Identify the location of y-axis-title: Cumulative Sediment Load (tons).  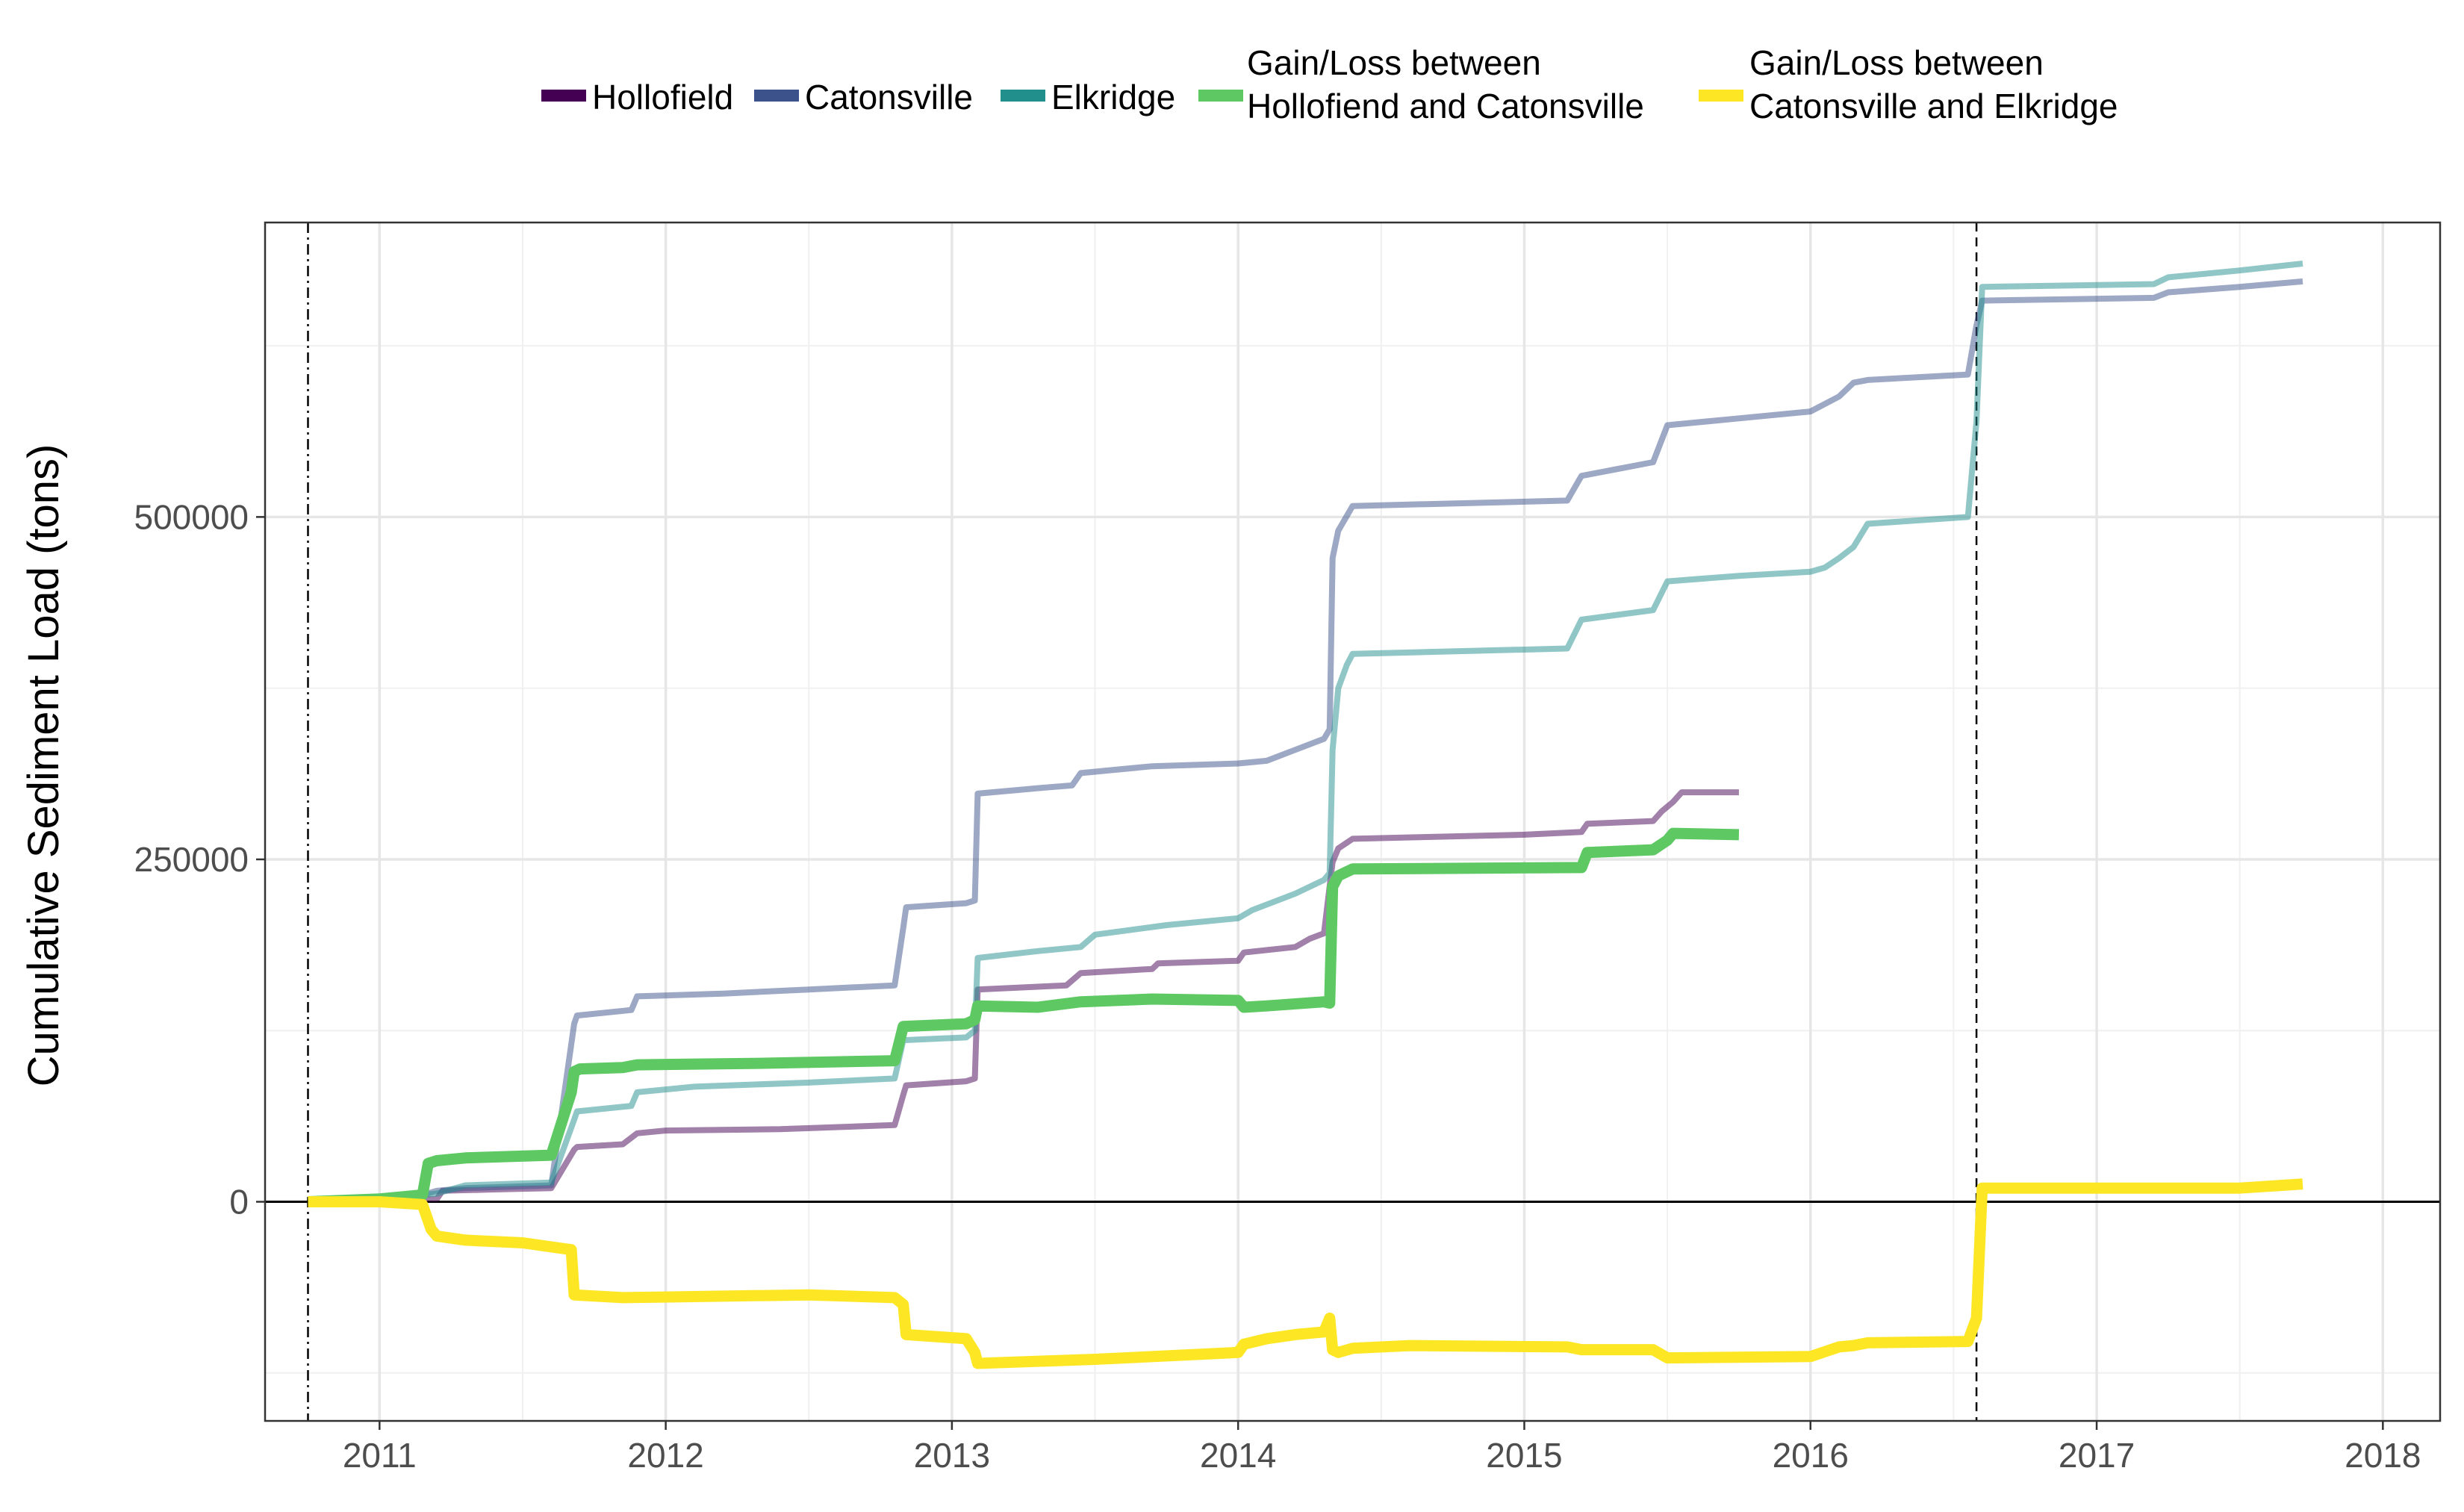
(43, 765).